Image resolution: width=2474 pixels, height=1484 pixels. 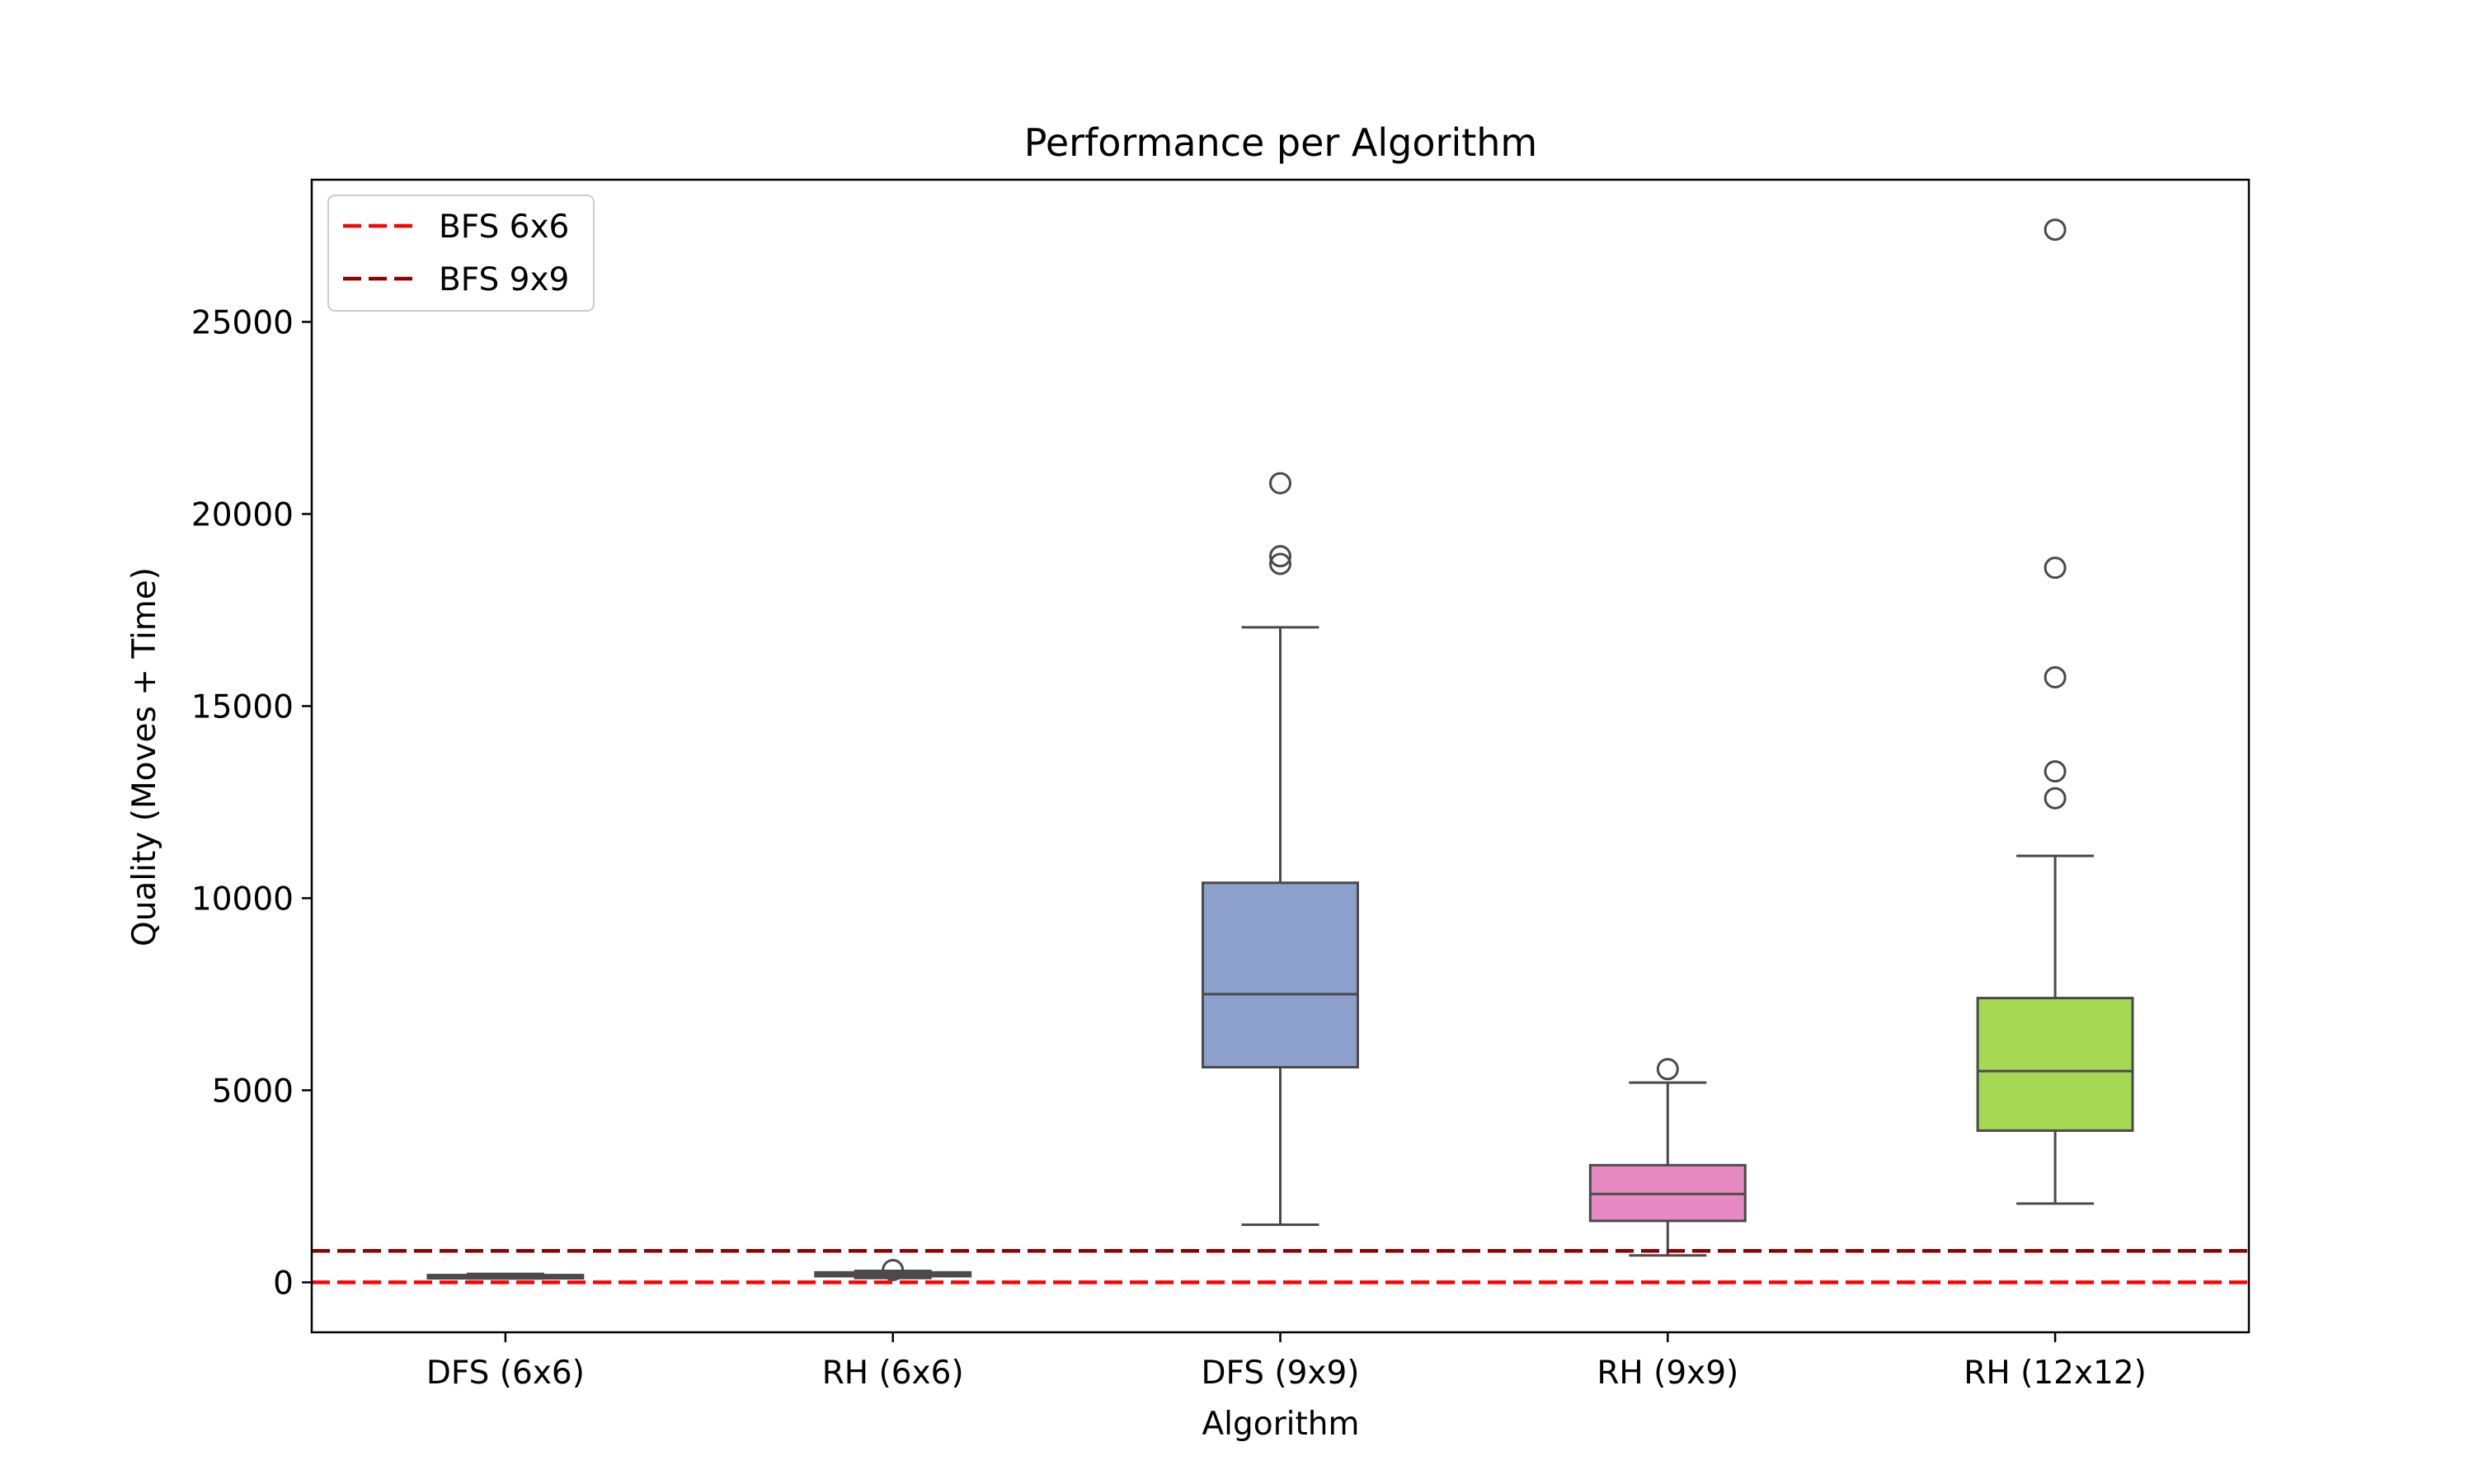 I want to click on x-tick-label: DFS (9x9), so click(x=1280, y=1373).